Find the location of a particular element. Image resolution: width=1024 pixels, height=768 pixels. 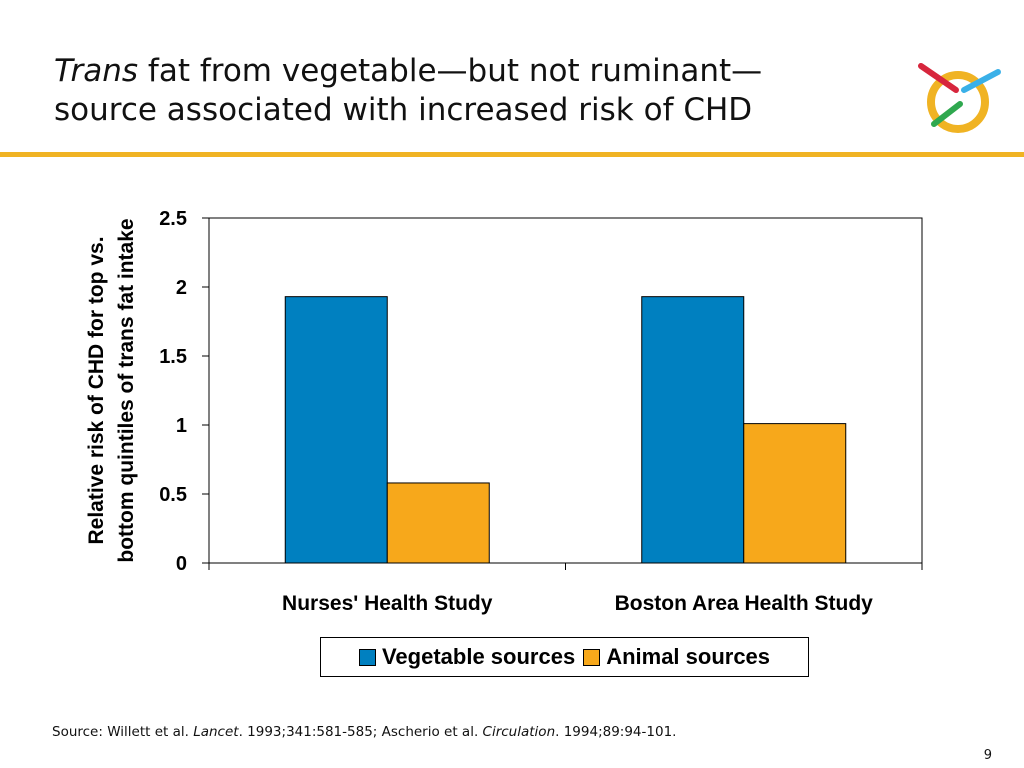

source-journal-lancet: Lancet is located at coordinates (216, 732).